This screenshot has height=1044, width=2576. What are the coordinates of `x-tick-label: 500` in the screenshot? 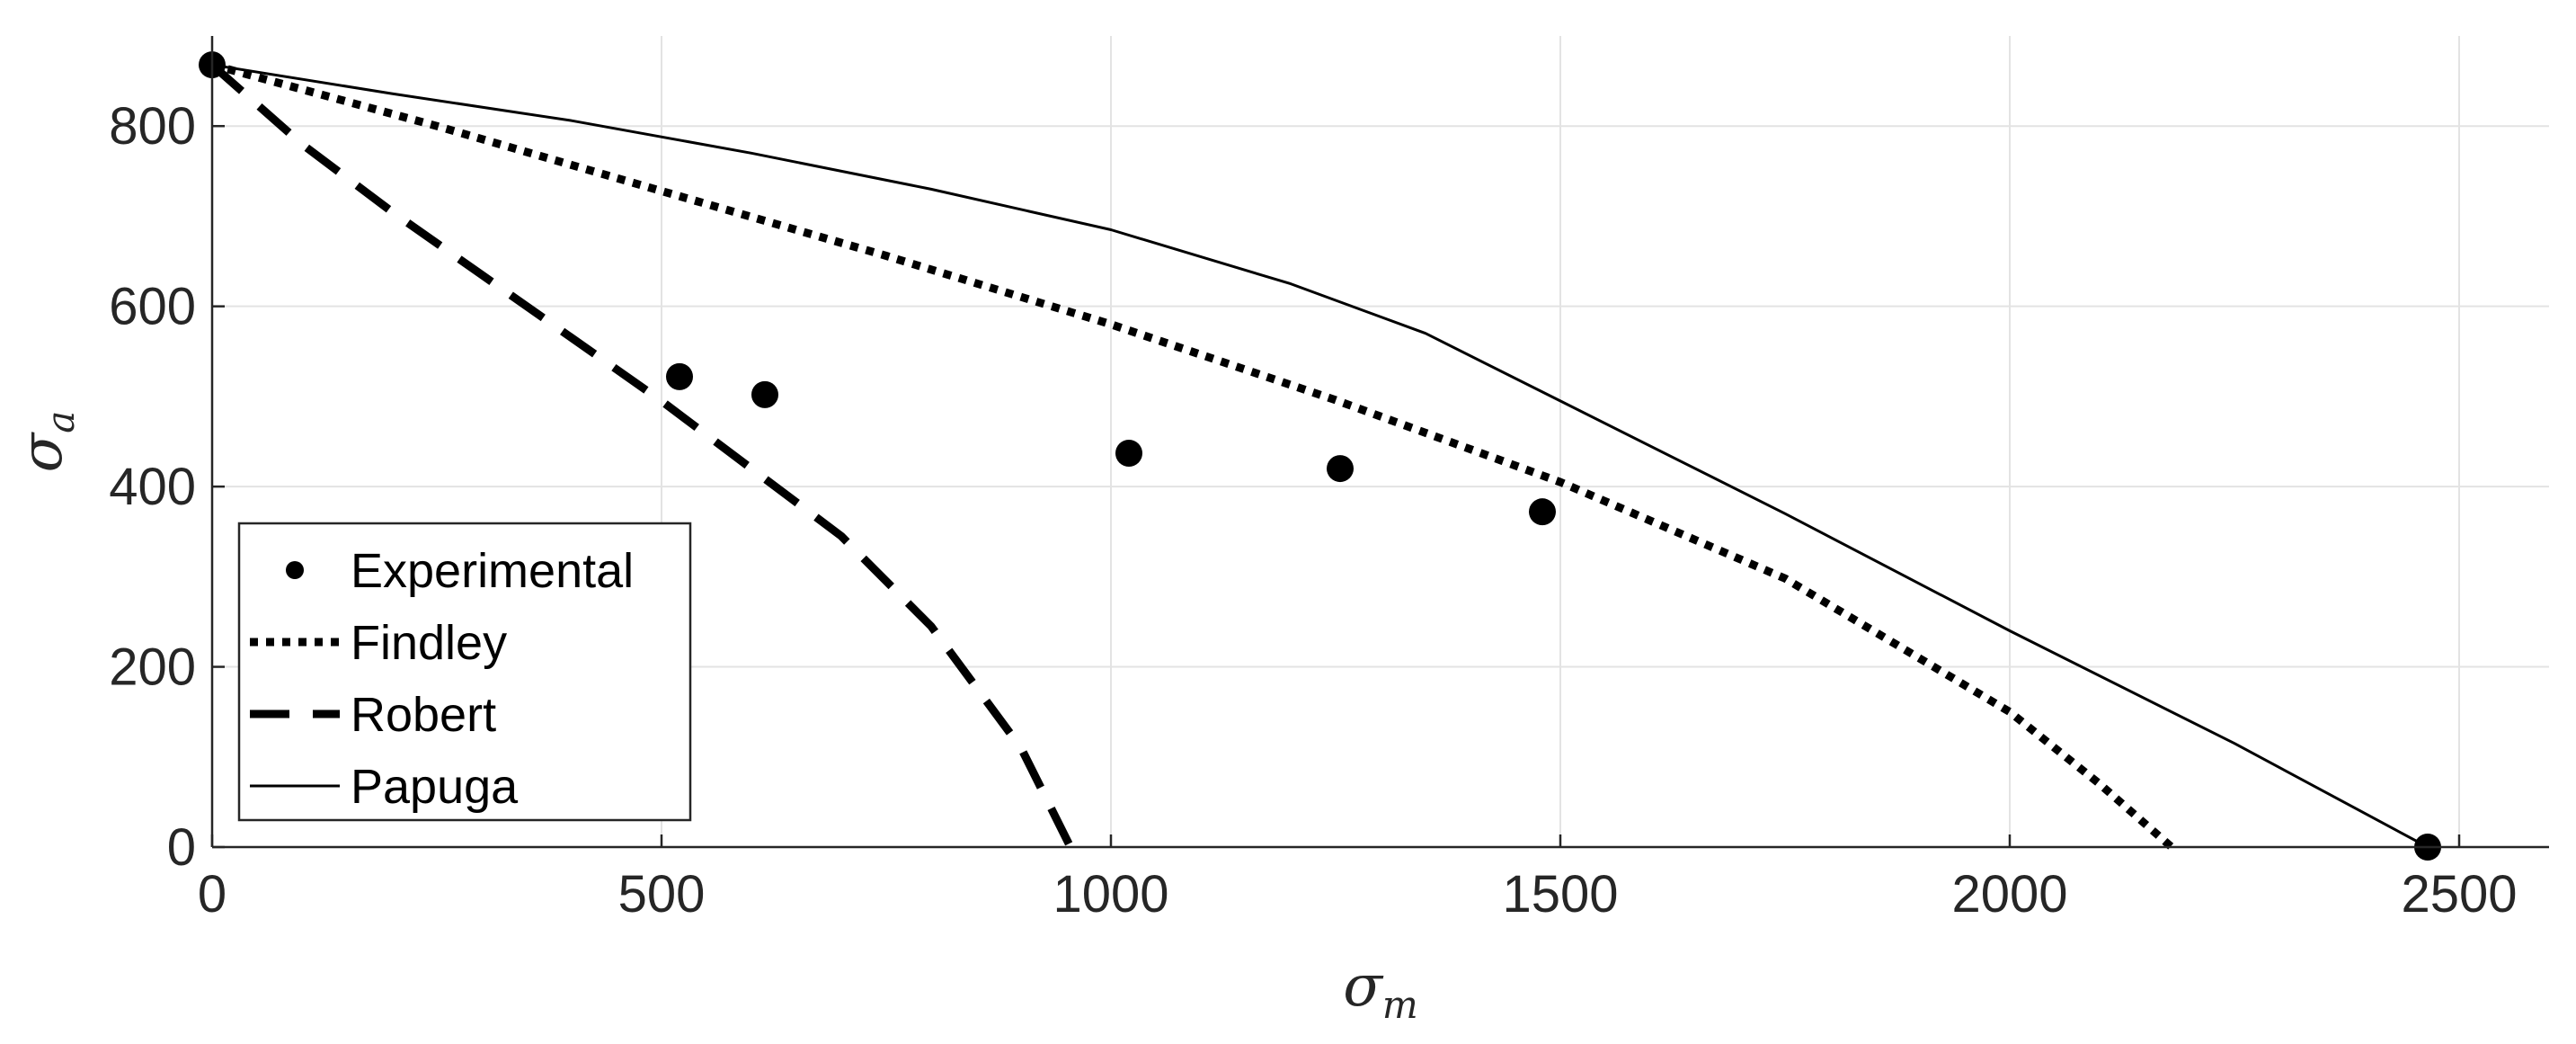 It's located at (662, 894).